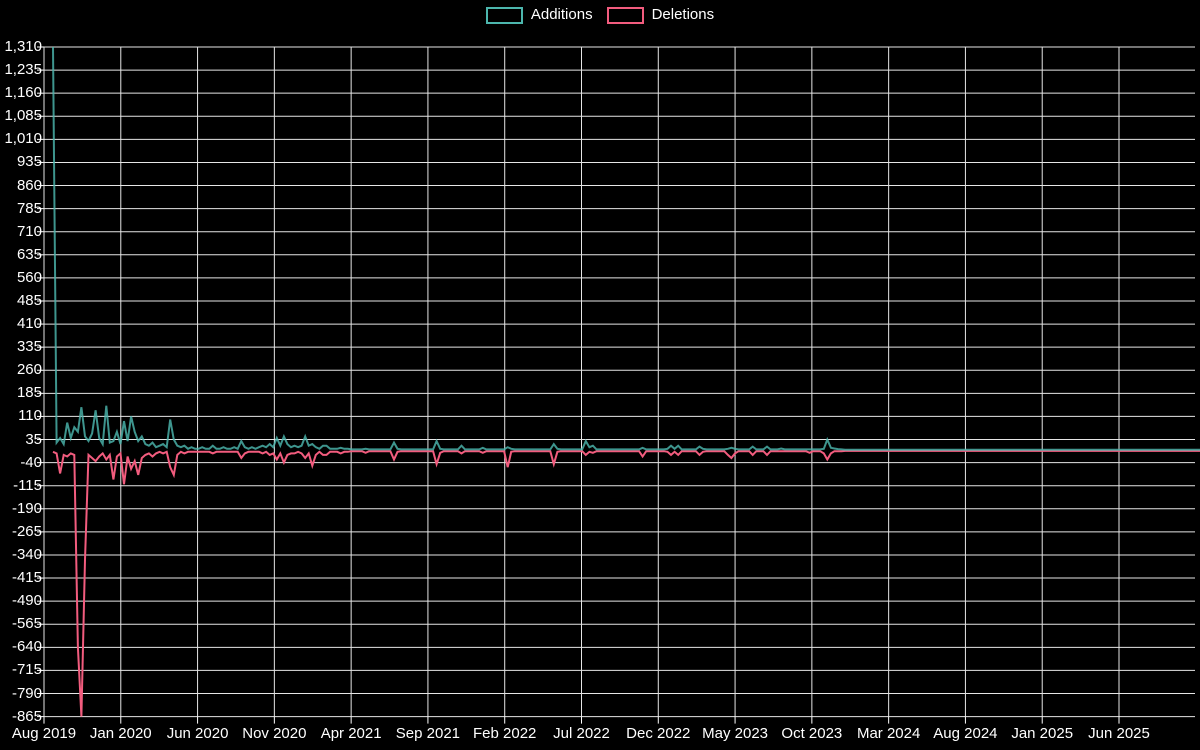 The width and height of the screenshot is (1200, 750). I want to click on y-axis-tick-label: 1,160, so click(23, 93).